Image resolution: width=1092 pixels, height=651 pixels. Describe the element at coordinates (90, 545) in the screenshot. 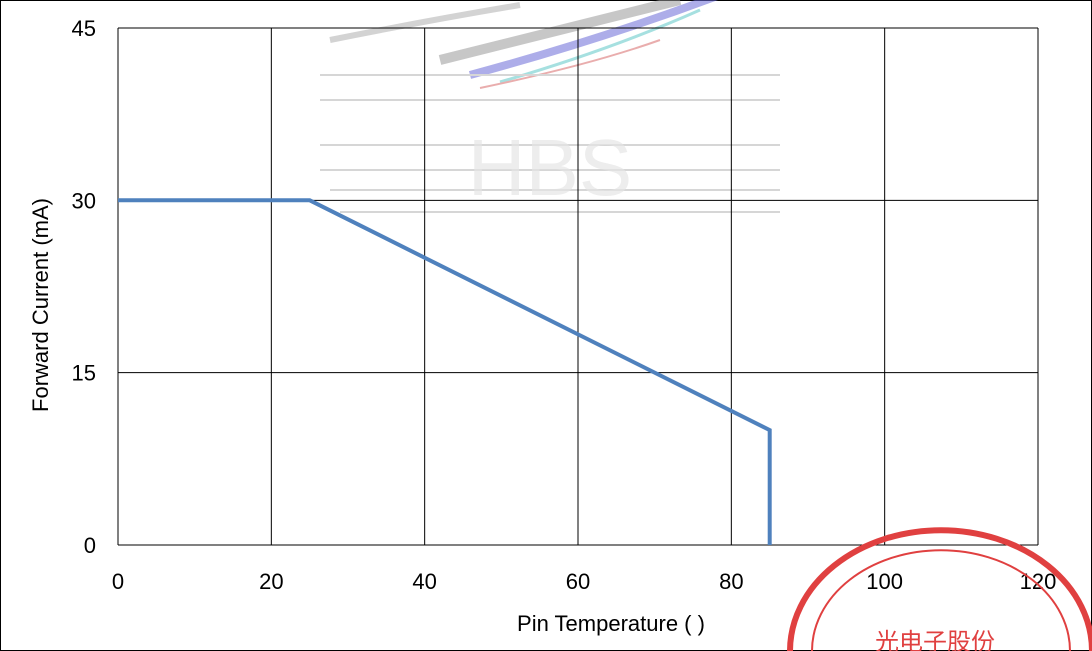

I see `y-tick-label: 0` at that location.